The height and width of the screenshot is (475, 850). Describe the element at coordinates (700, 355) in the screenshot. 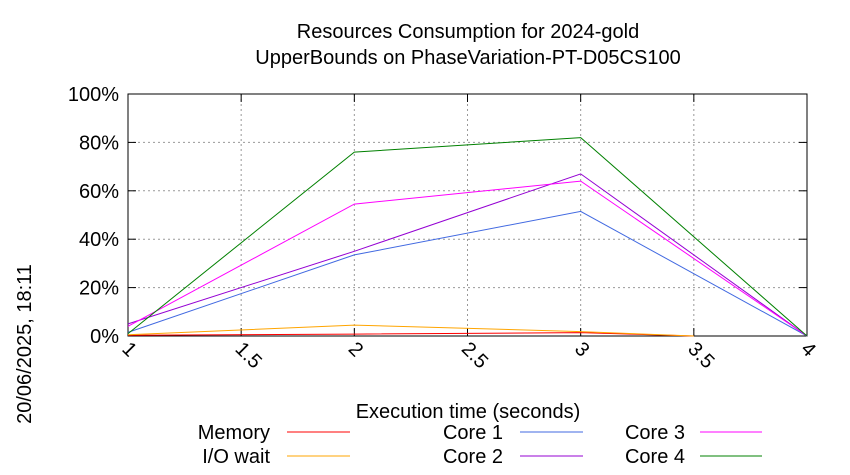

I see `x-tick-label: 3.5` at that location.